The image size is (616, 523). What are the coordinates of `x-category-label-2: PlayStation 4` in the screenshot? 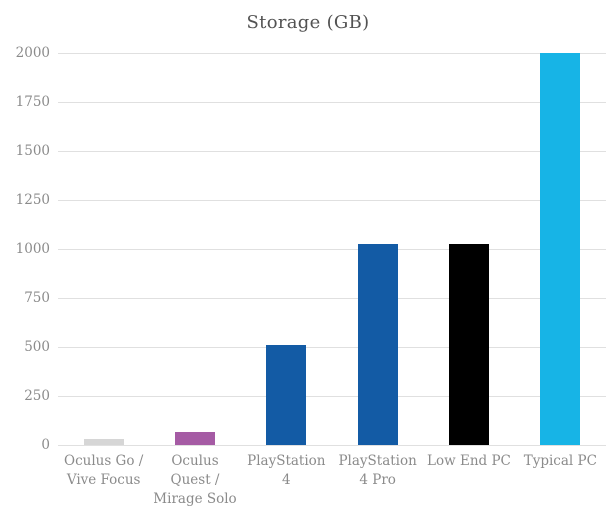 It's located at (286, 470).